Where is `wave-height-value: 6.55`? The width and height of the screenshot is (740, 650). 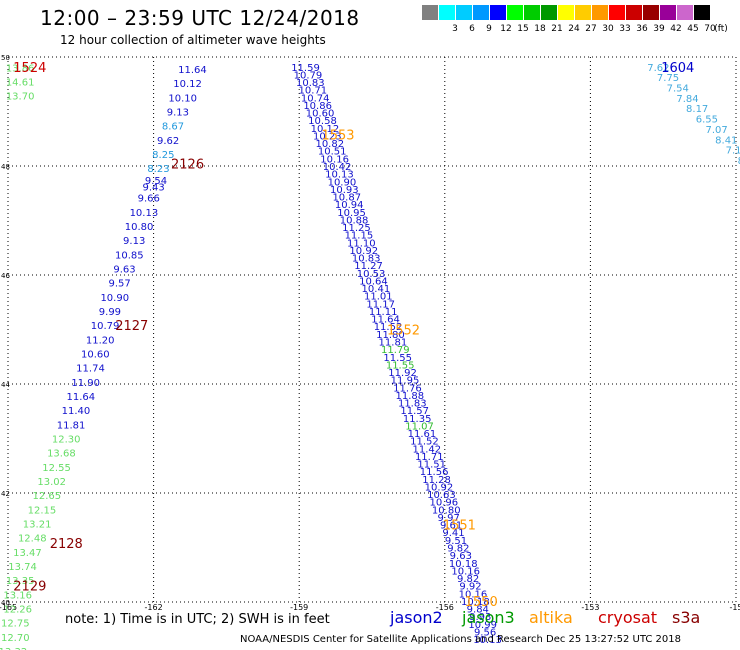
wave-height-value: 6.55 is located at coordinates (707, 120).